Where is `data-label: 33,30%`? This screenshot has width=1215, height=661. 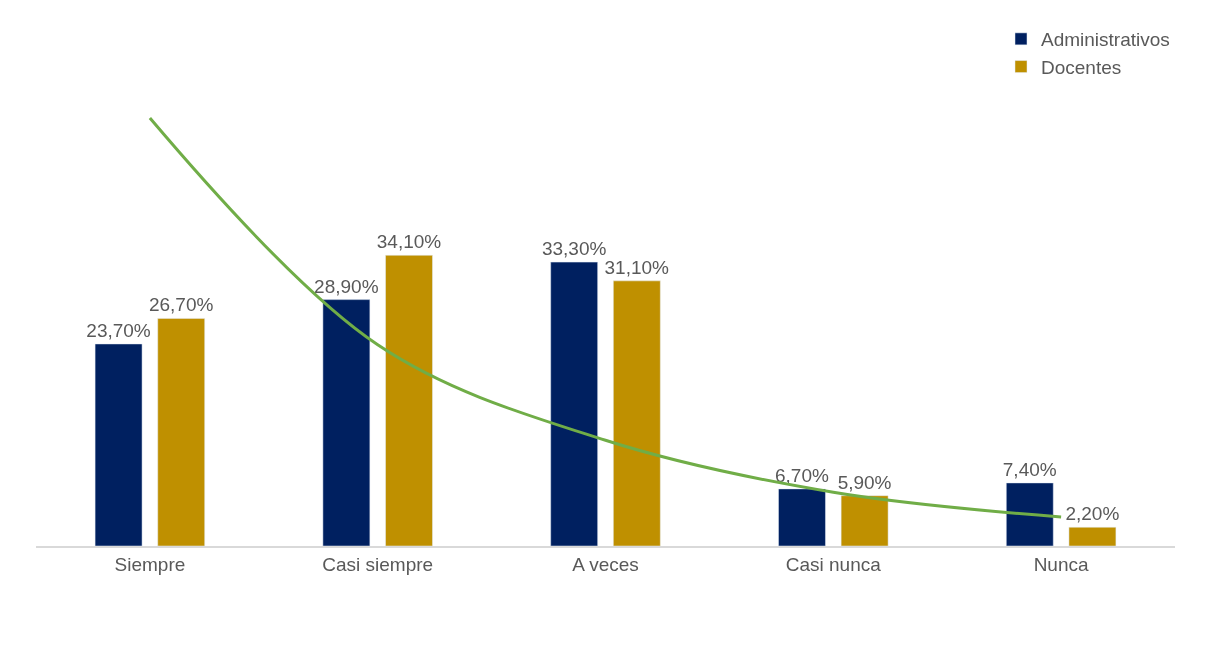 data-label: 33,30% is located at coordinates (574, 249).